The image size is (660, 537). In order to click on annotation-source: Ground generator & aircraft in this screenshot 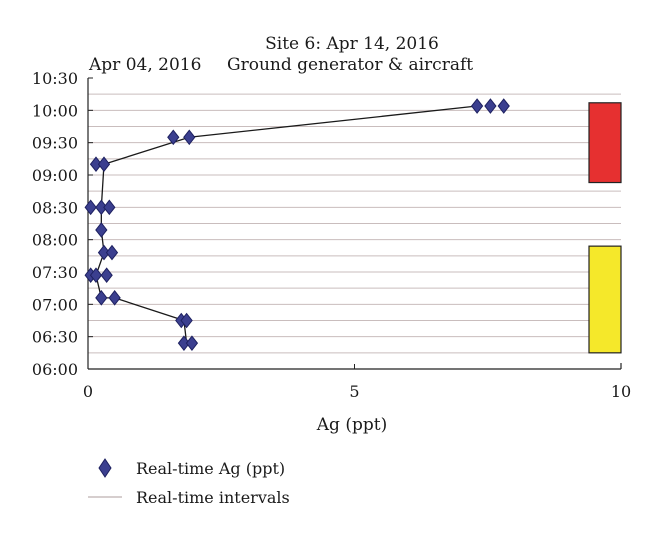, I will do `click(350, 65)`.